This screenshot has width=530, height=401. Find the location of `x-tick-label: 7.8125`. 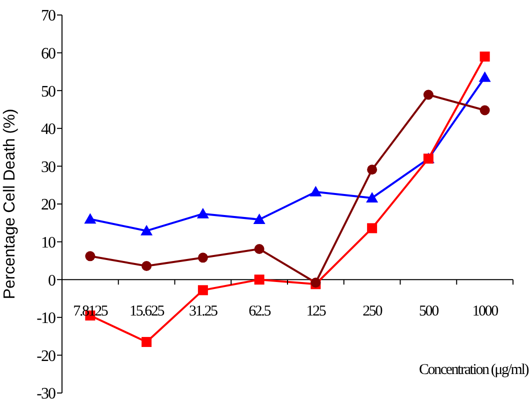

x-tick-label: 7.8125 is located at coordinates (90, 312).